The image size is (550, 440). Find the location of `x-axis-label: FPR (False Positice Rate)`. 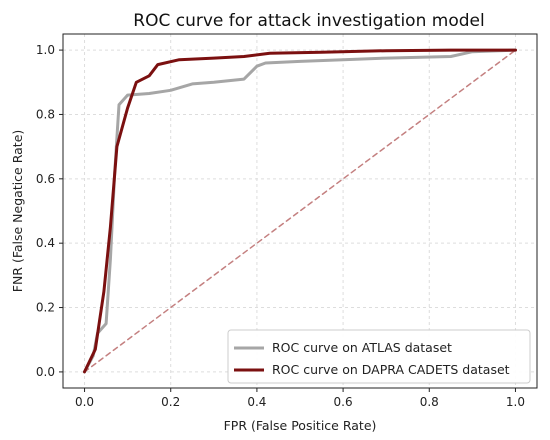

x-axis-label: FPR (False Positice Rate) is located at coordinates (300, 425).